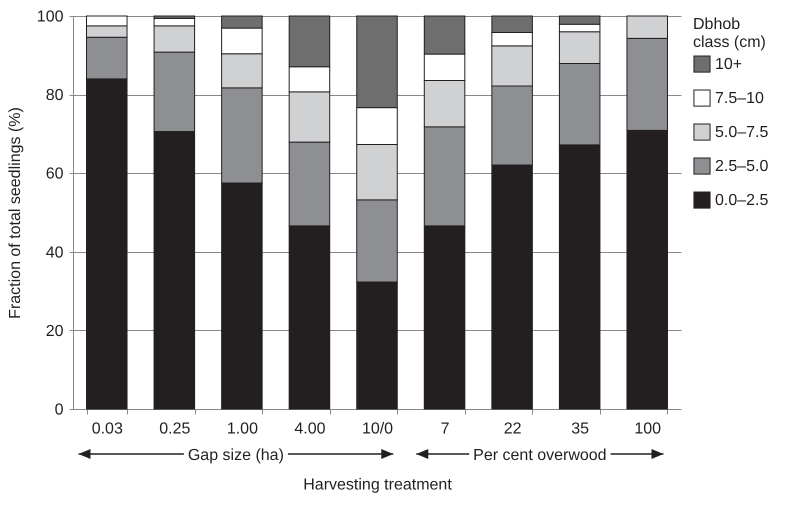  I want to click on legend-label: 7.5–10, so click(739, 98).